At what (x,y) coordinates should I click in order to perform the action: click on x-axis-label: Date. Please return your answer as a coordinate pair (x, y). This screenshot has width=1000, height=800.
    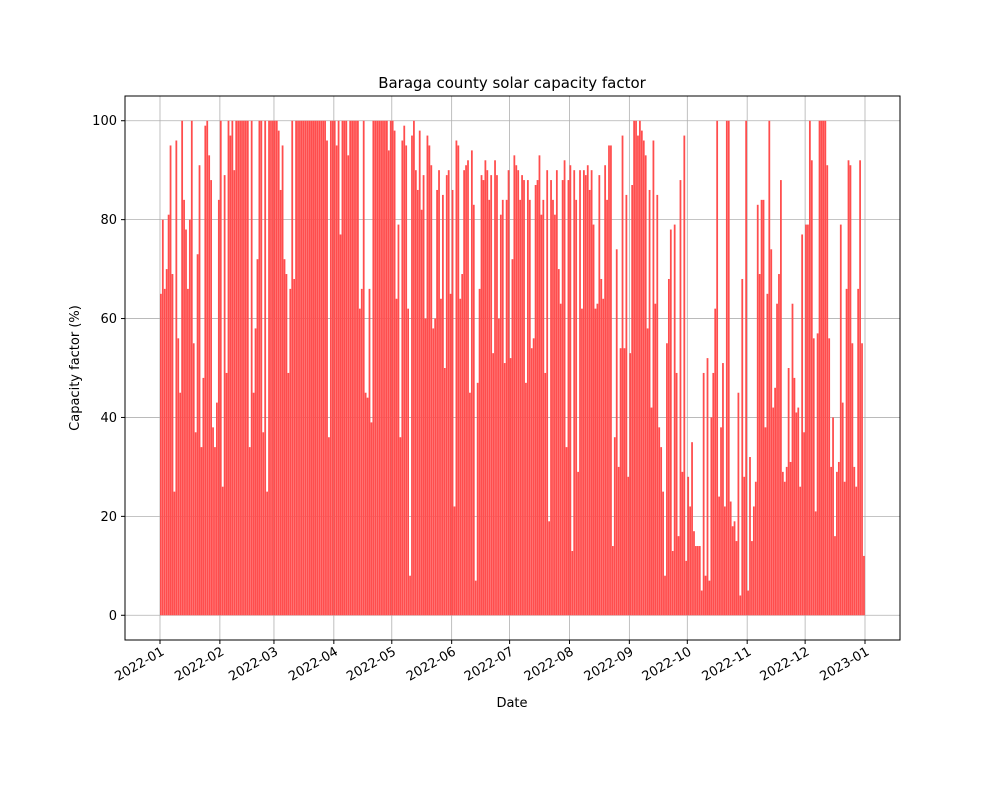
    Looking at the image, I should click on (511, 703).